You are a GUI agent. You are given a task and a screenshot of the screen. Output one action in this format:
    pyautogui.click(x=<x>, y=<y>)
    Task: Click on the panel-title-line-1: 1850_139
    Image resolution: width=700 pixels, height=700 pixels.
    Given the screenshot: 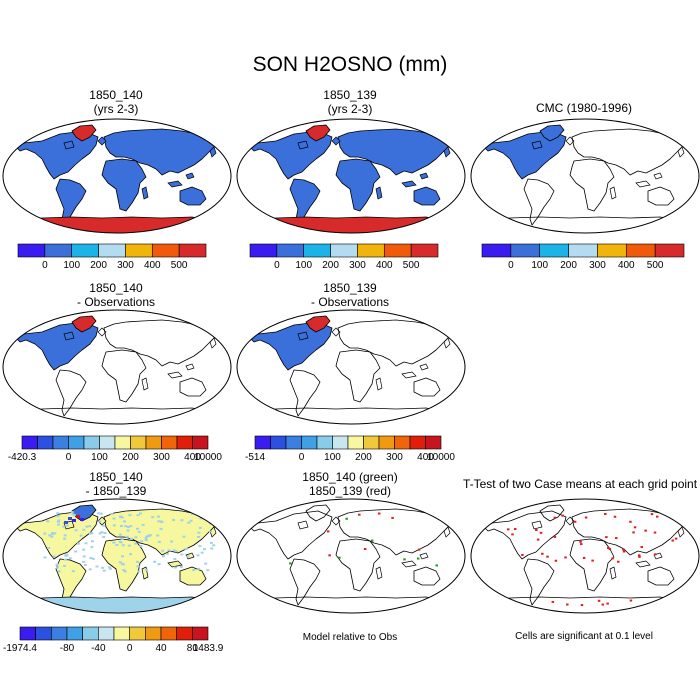 What is the action you would take?
    pyautogui.click(x=350, y=288)
    